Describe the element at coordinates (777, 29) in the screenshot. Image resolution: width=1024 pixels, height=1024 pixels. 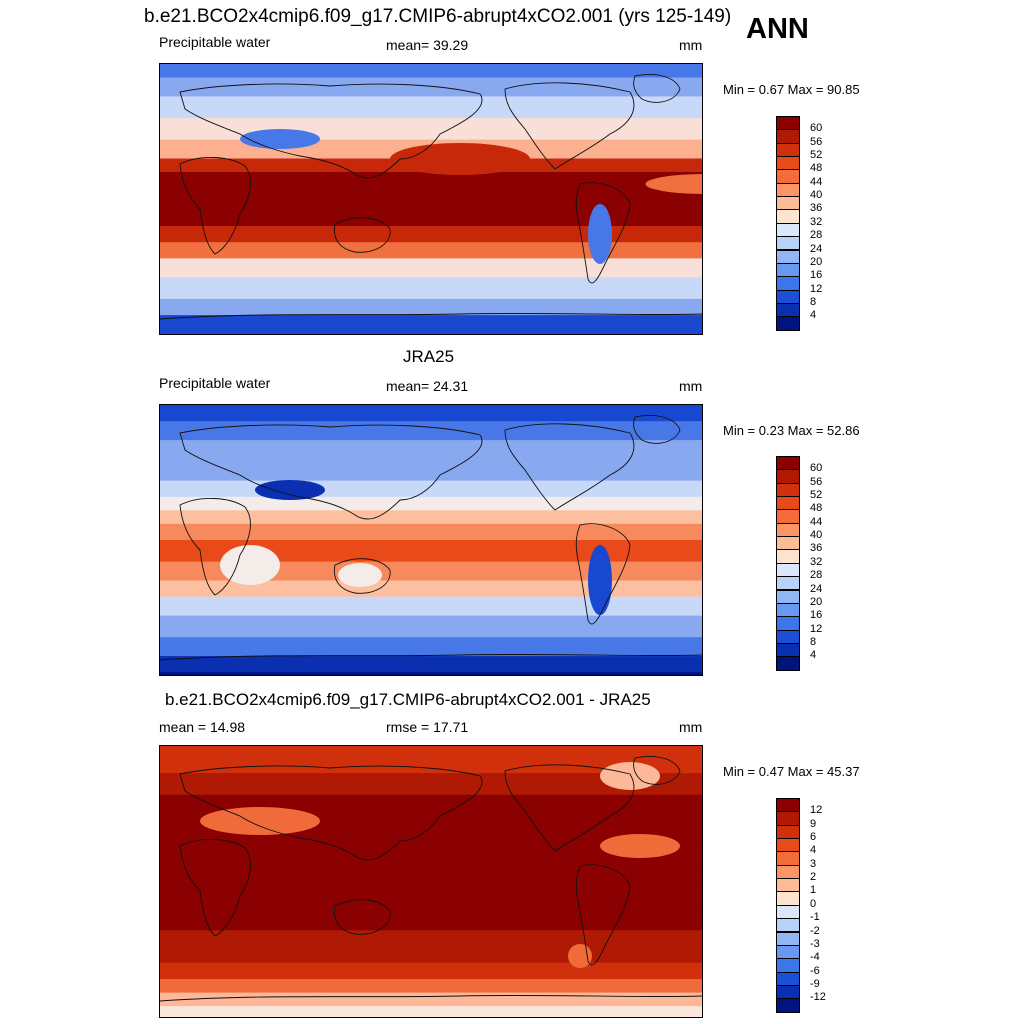
I see `season-label: ANN` at that location.